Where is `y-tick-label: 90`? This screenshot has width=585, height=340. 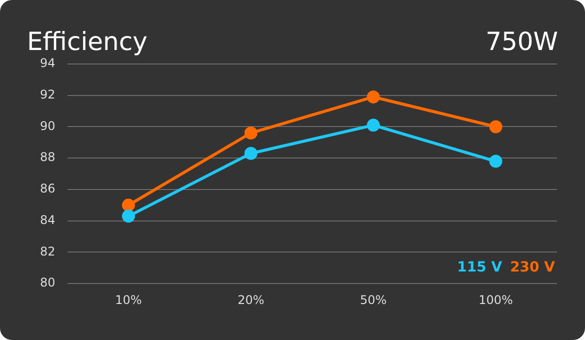 y-tick-label: 90 is located at coordinates (48, 125).